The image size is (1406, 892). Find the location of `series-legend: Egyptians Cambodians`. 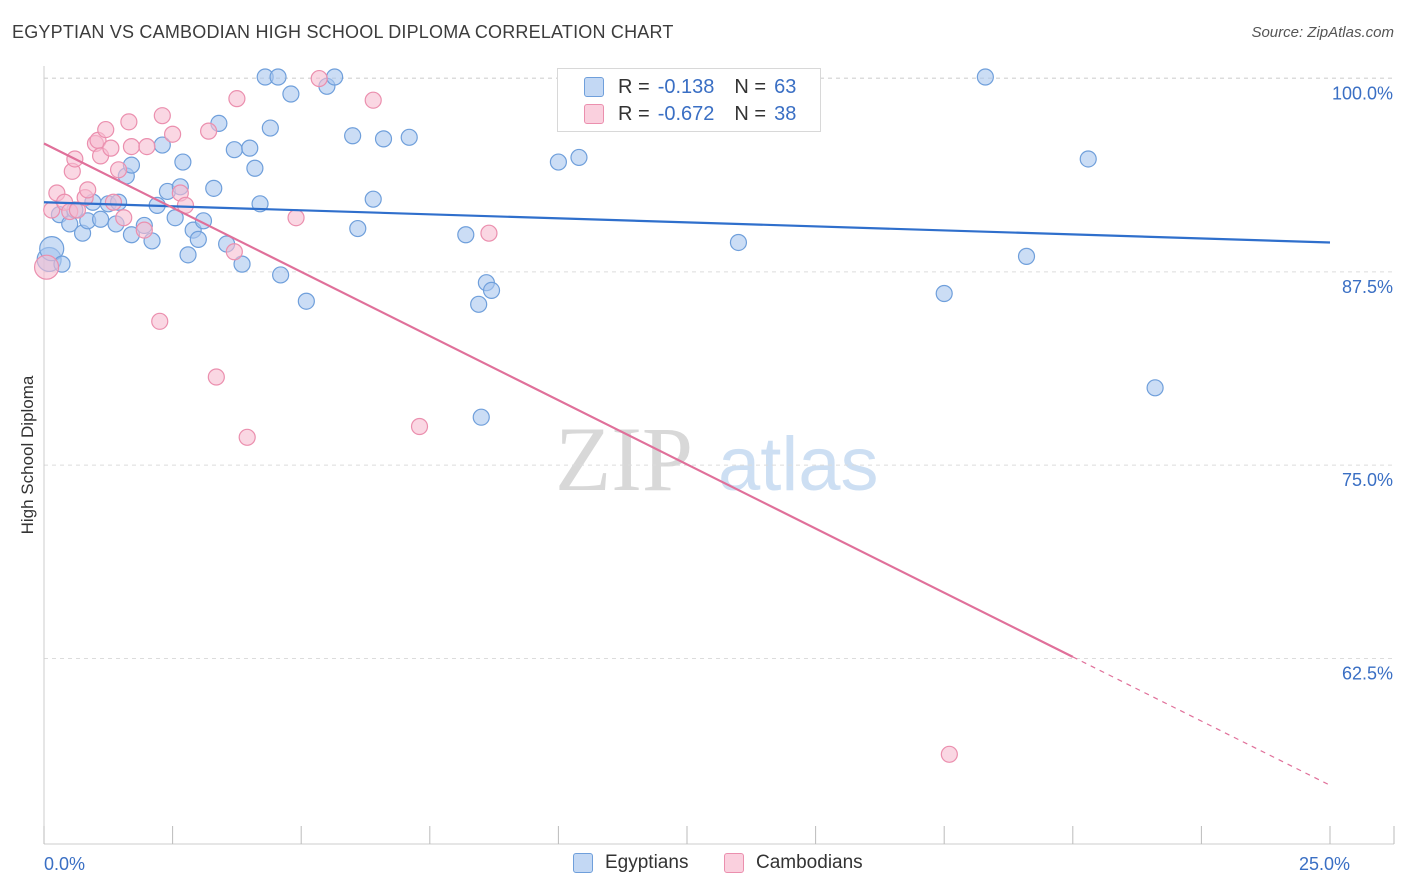

series-legend: Egyptians Cambodians is located at coordinates (703, 865).